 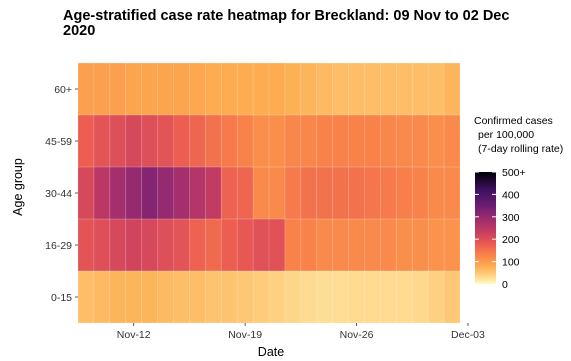 I want to click on legend-colorbar, so click(x=485, y=228).